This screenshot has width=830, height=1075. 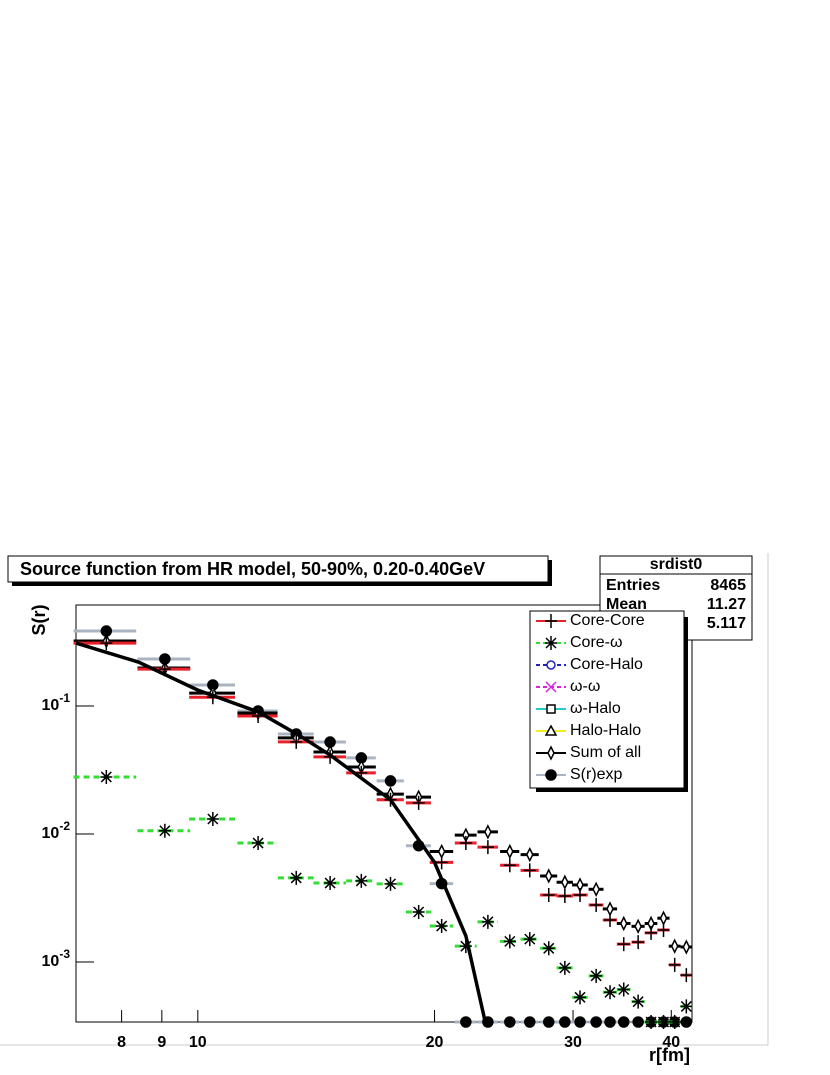 I want to click on y-axis-label: S(r), so click(x=39, y=619).